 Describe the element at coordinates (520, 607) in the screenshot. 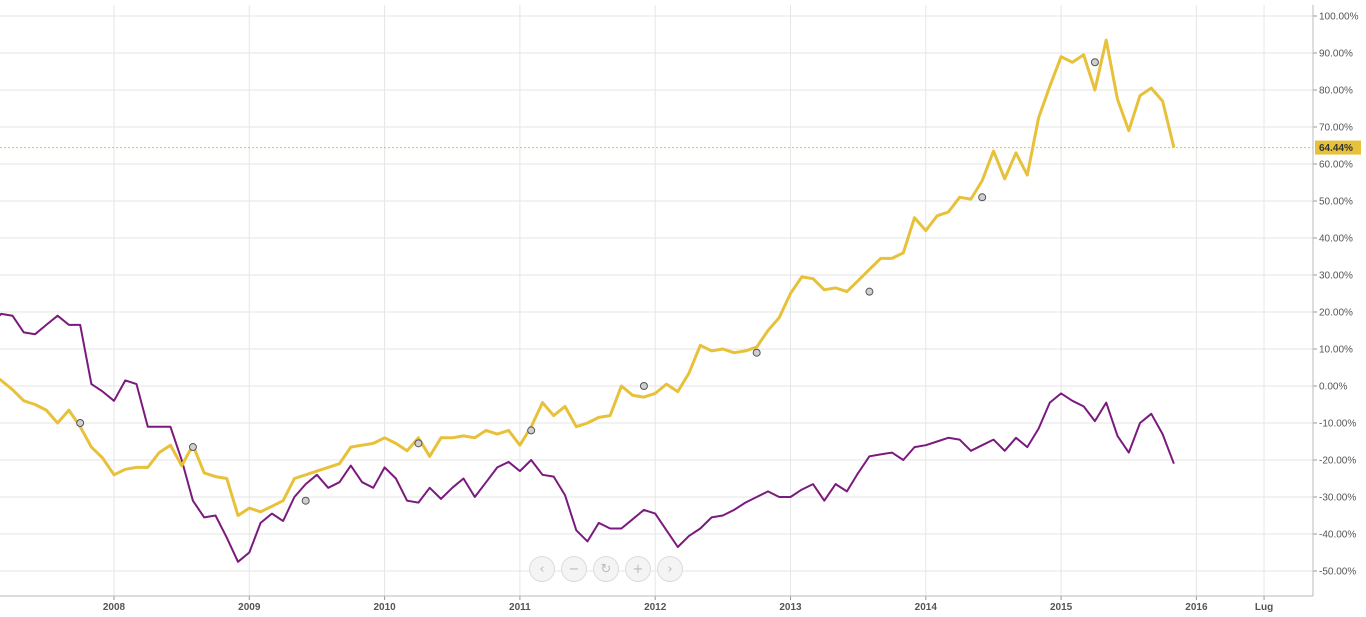

I see `x-tick-label: 2011` at that location.